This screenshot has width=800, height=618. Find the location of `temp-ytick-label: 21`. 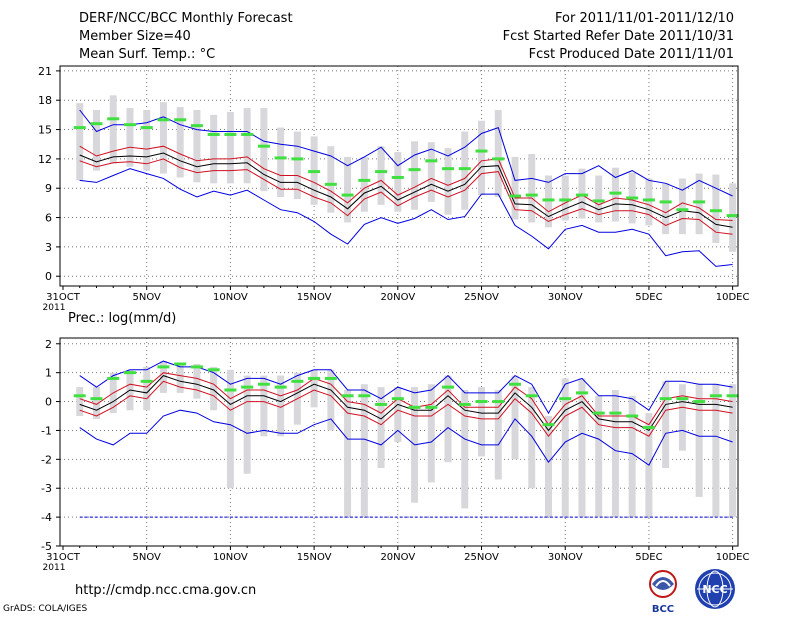

temp-ytick-label: 21 is located at coordinates (45, 71).